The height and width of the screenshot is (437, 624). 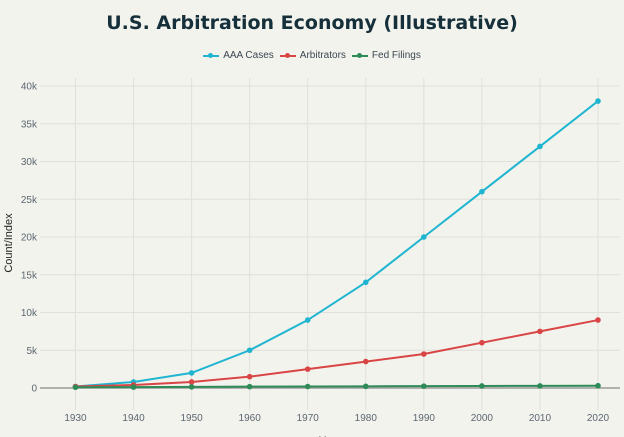 What do you see at coordinates (540, 418) in the screenshot?
I see `x-tick-label: 2010` at bounding box center [540, 418].